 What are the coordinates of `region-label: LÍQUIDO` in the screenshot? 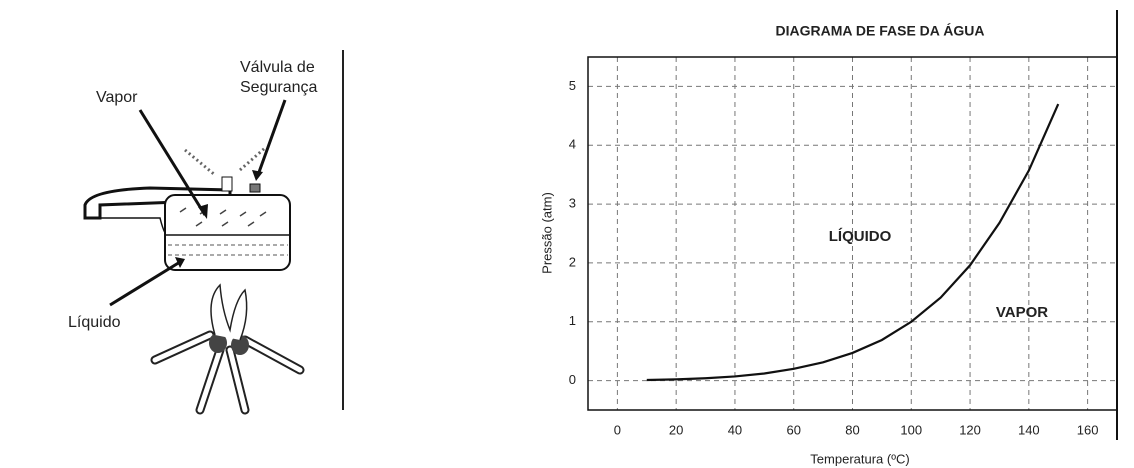 It's located at (860, 236).